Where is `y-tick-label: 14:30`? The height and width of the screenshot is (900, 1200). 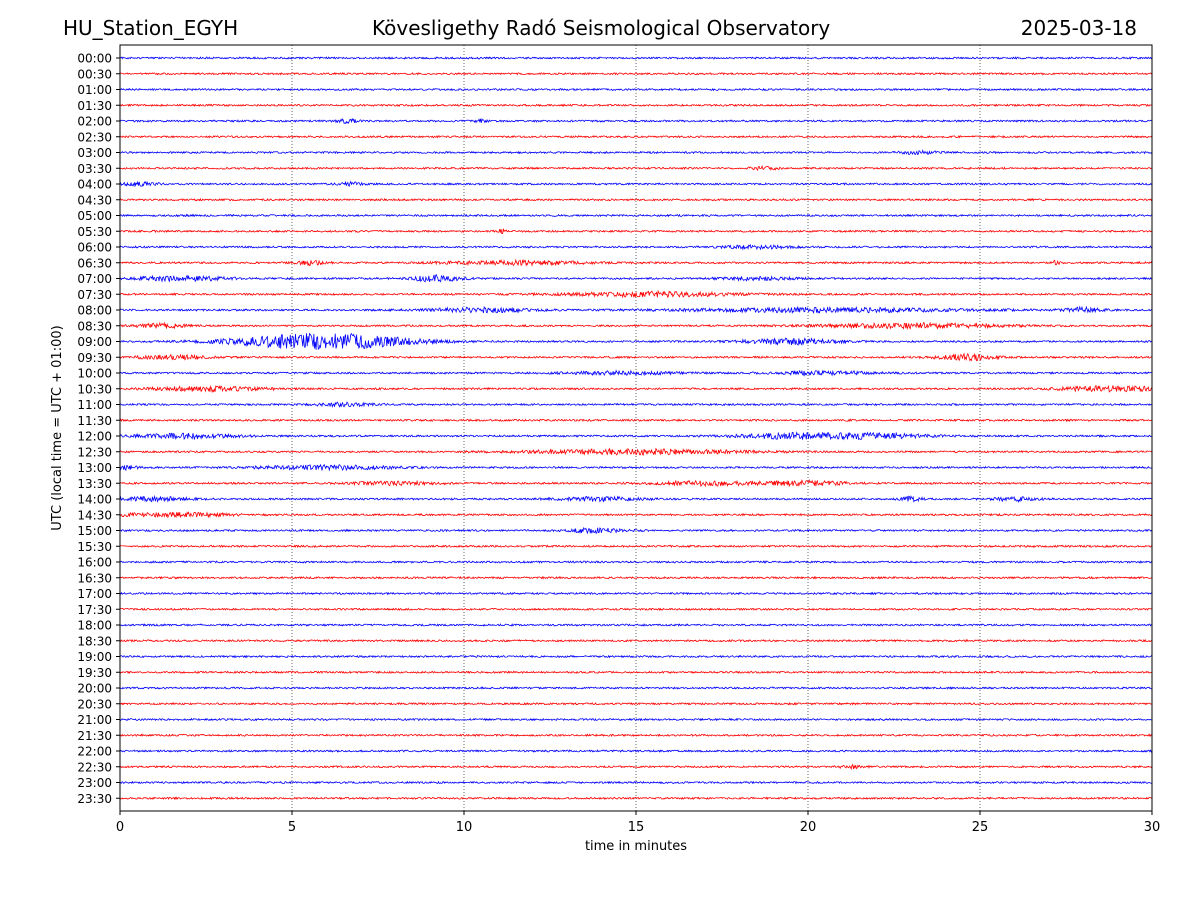
y-tick-label: 14:30 is located at coordinates (94, 515).